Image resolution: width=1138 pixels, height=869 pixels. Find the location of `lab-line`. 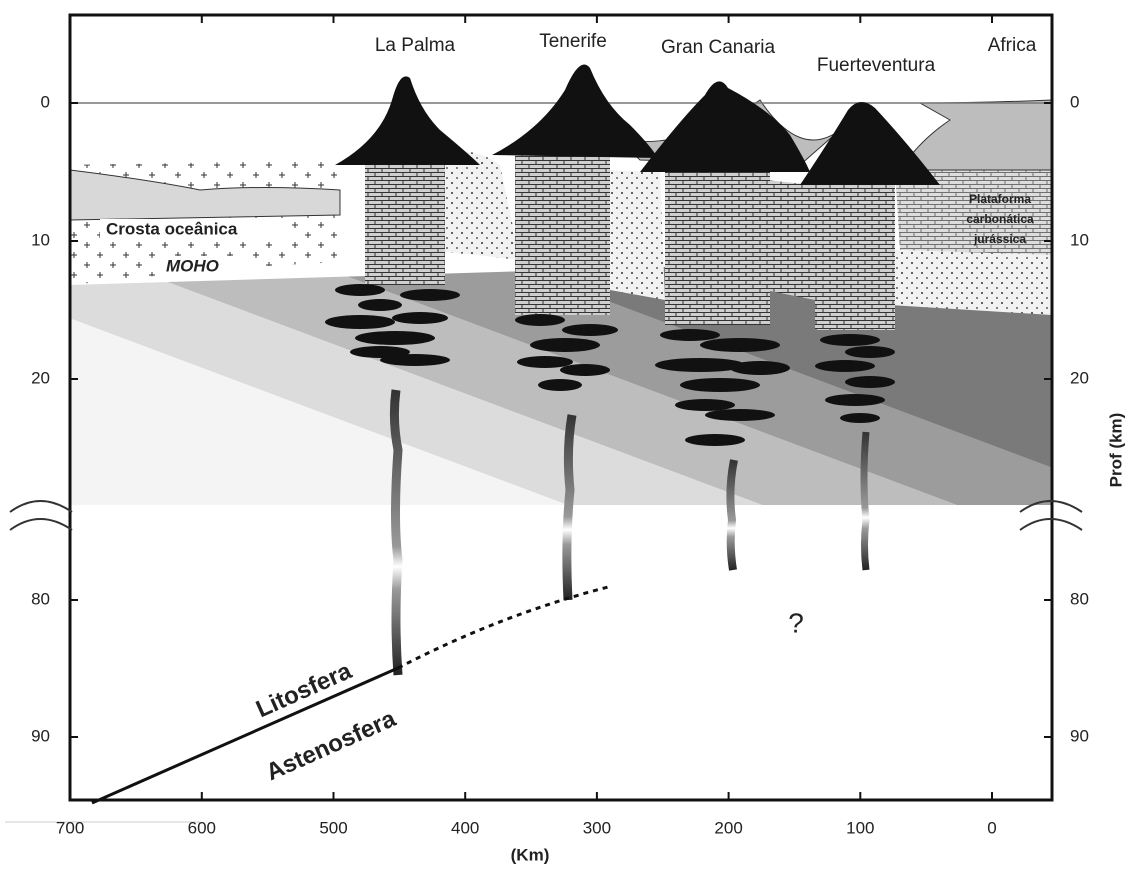

lab-line is located at coordinates (245, 735).